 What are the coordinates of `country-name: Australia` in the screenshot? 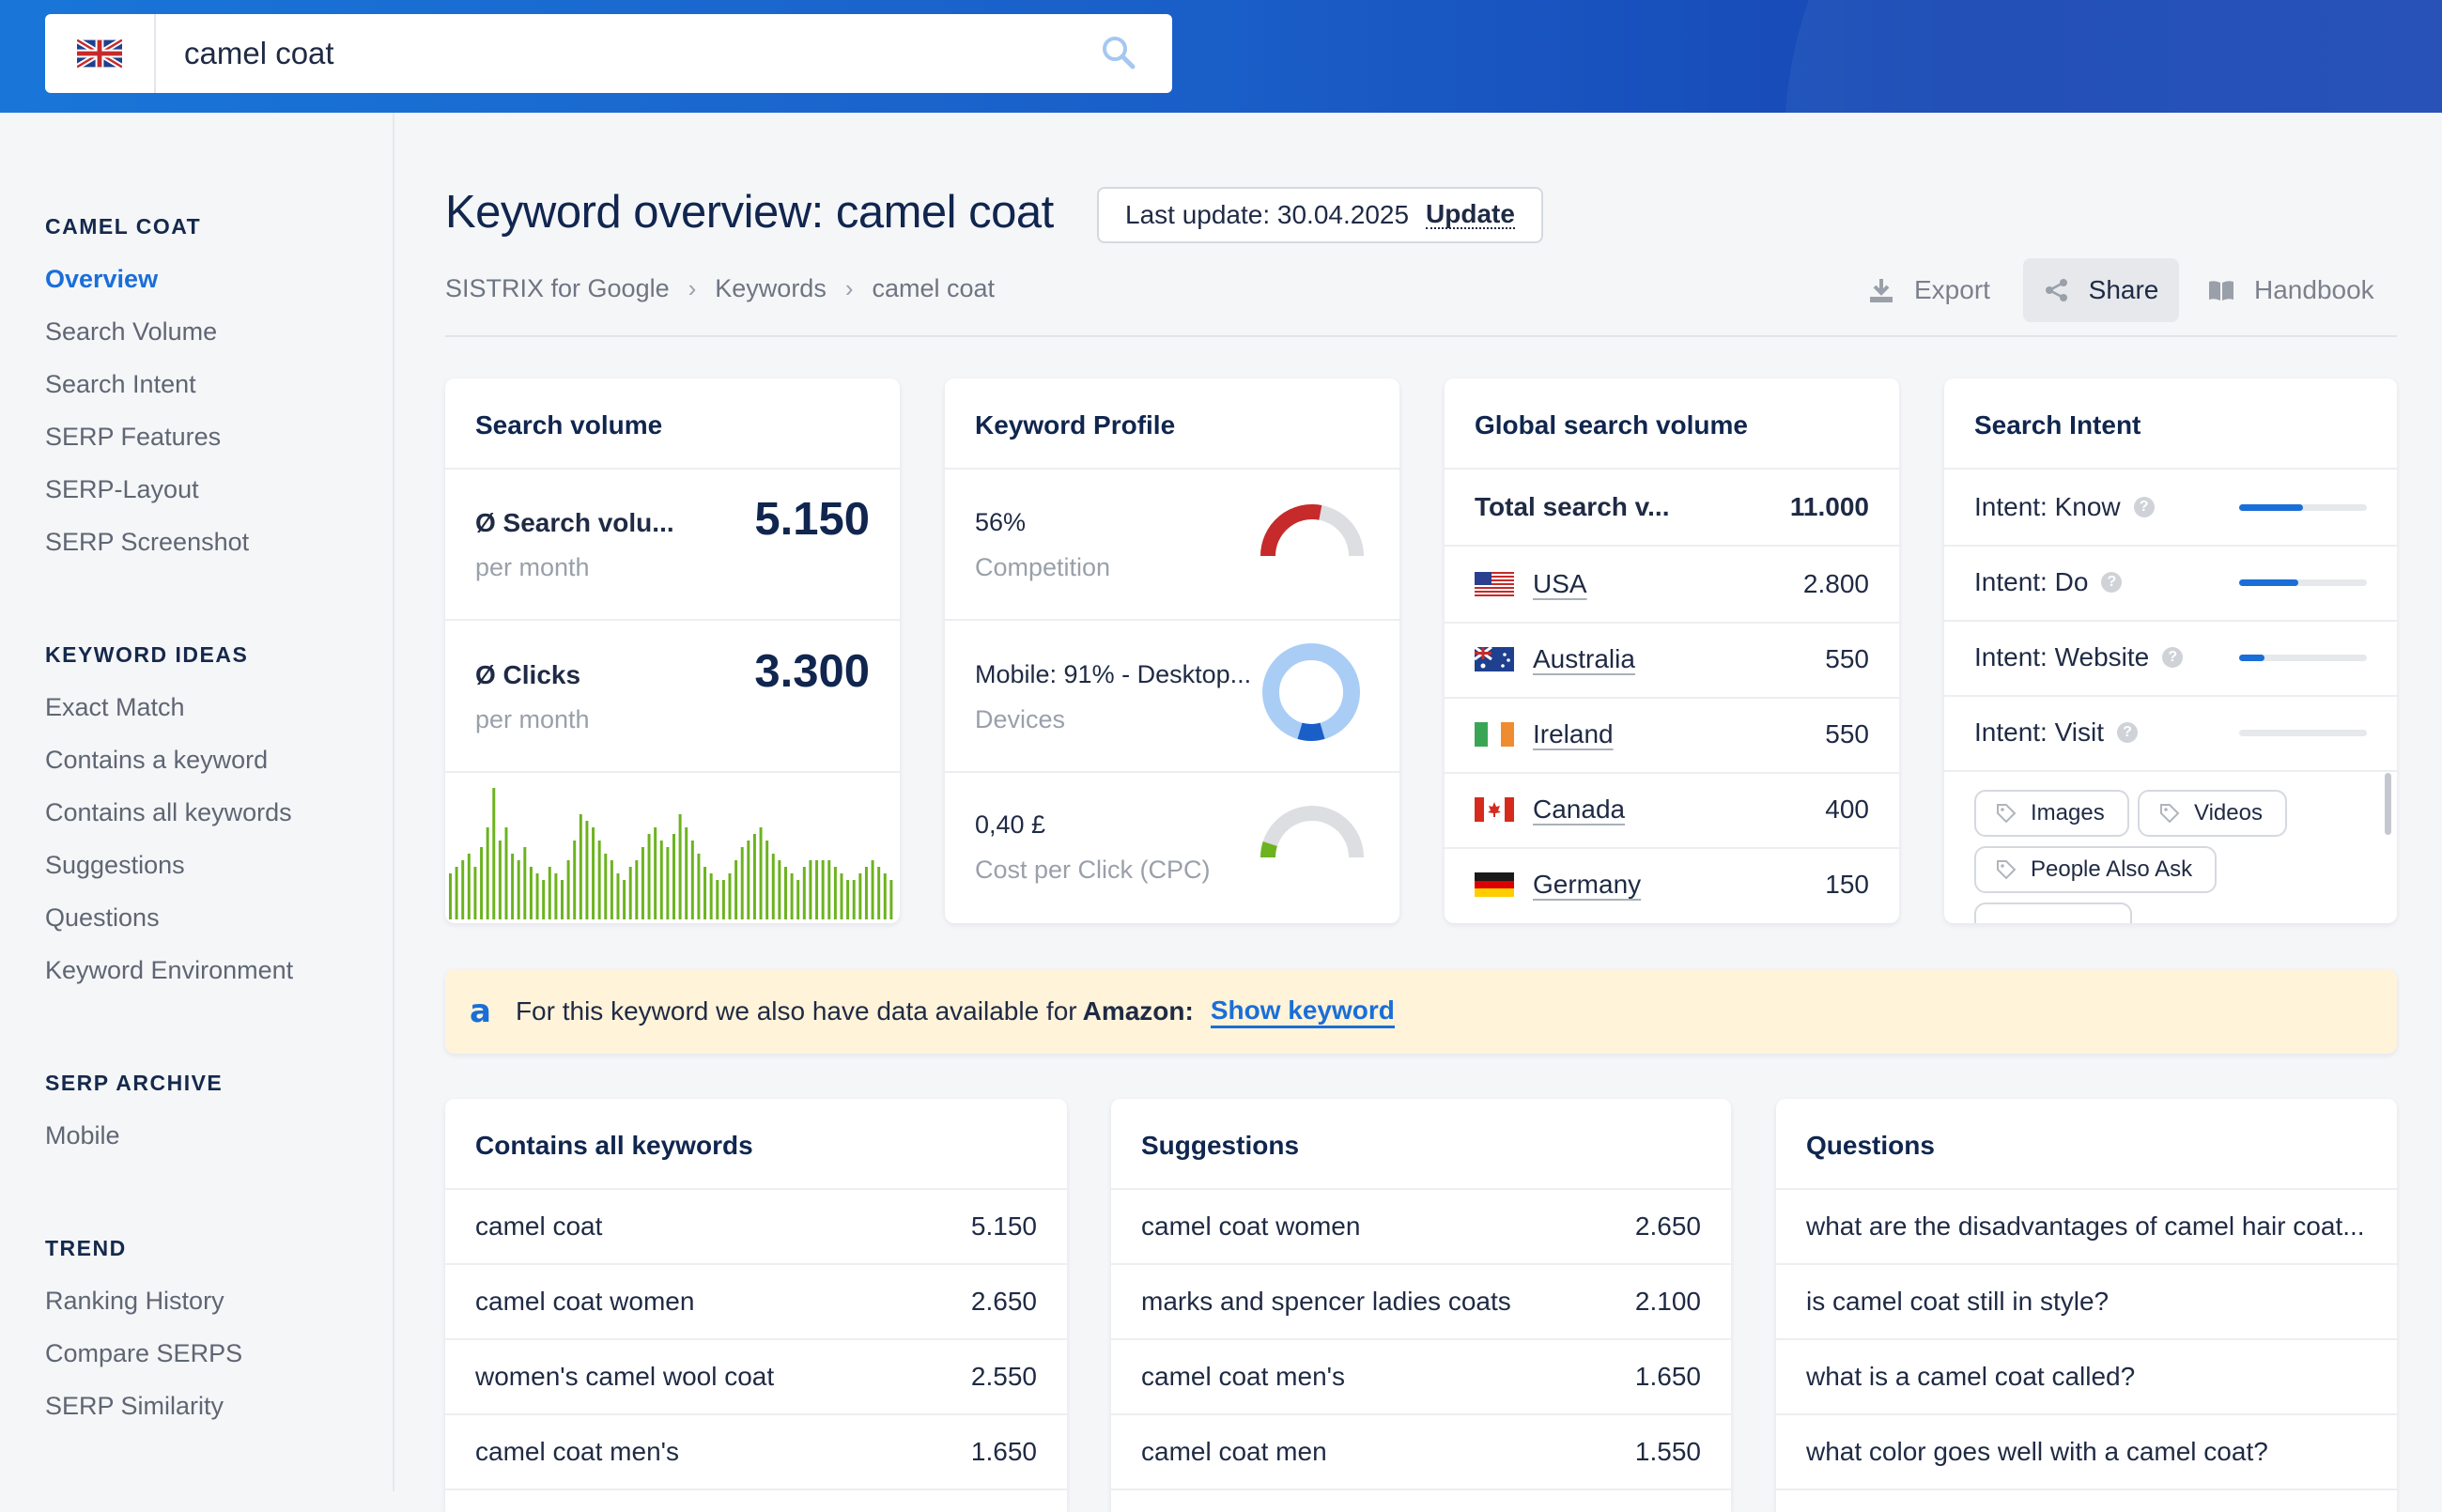 It's located at (1584, 658).